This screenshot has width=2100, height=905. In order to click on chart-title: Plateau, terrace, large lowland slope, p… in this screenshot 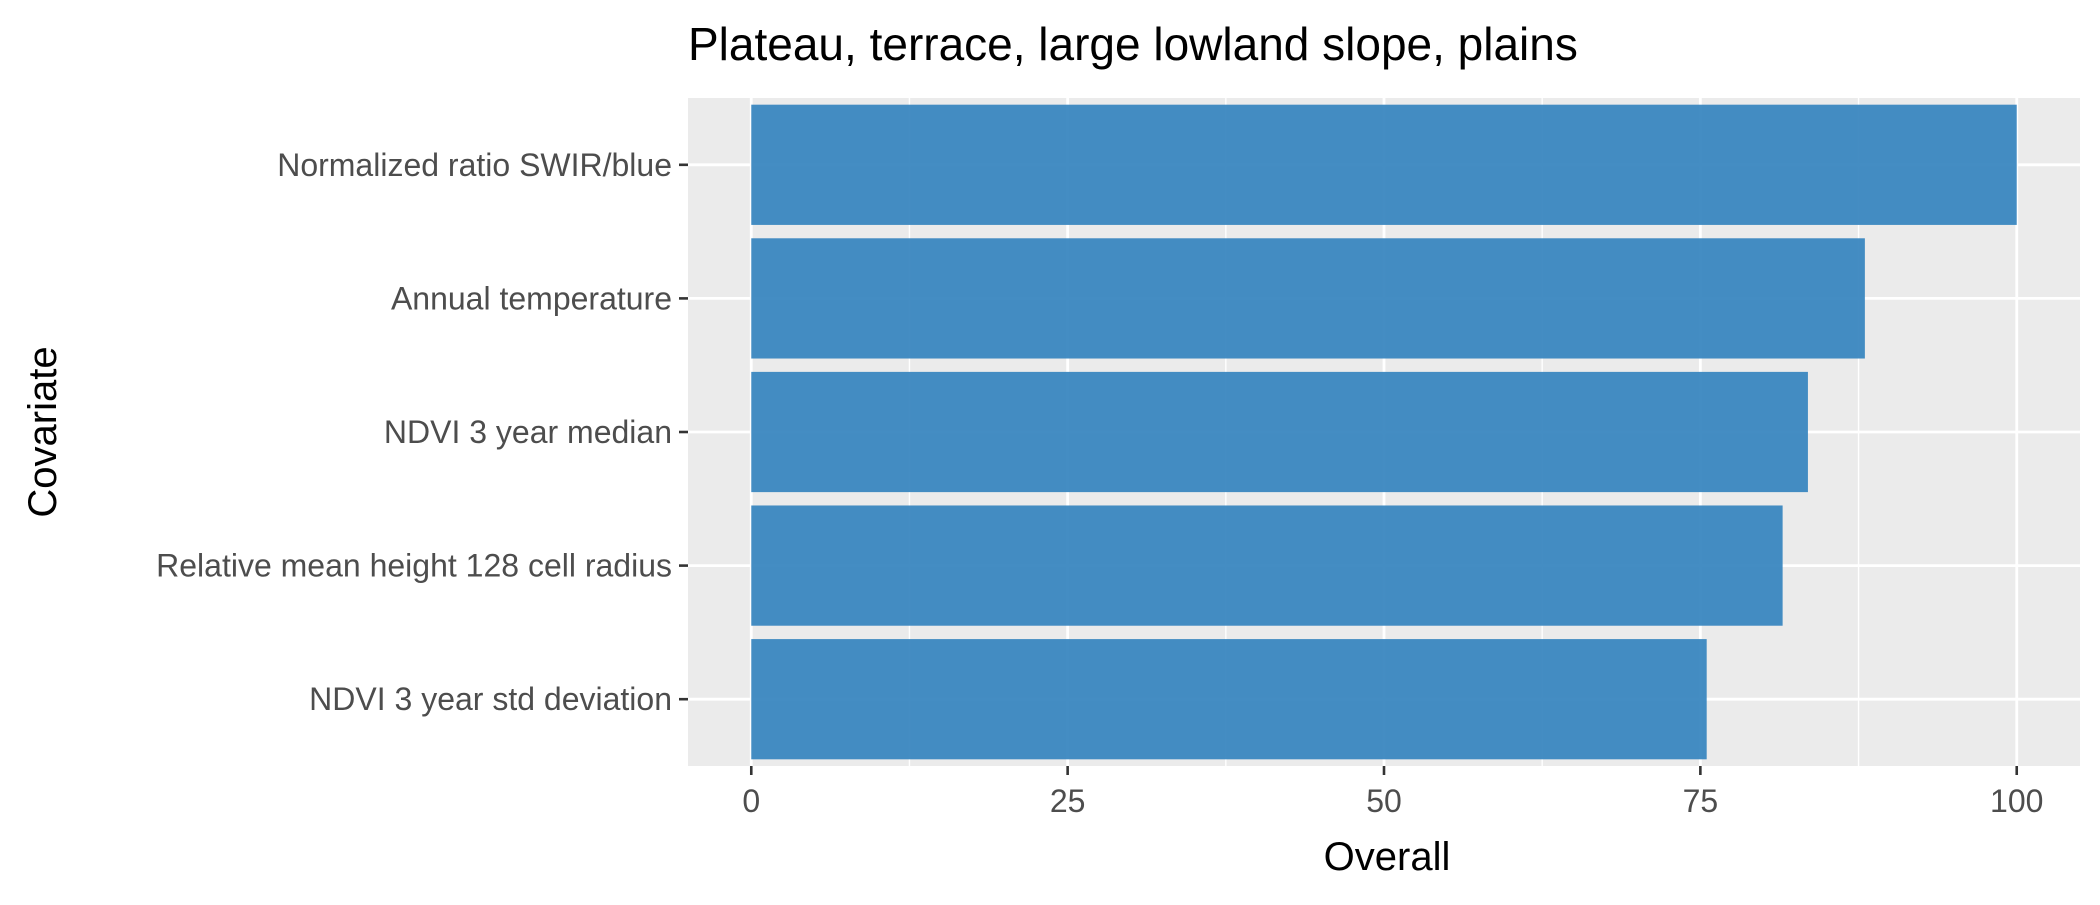, I will do `click(1133, 44)`.